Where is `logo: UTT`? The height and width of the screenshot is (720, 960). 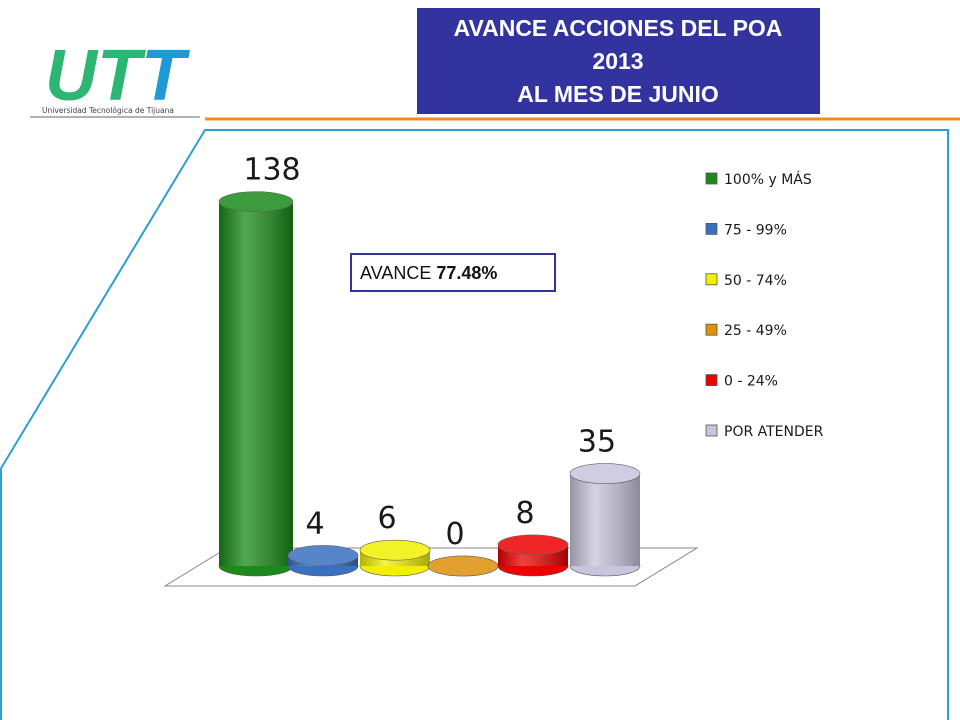
logo: UTT is located at coordinates (118, 76).